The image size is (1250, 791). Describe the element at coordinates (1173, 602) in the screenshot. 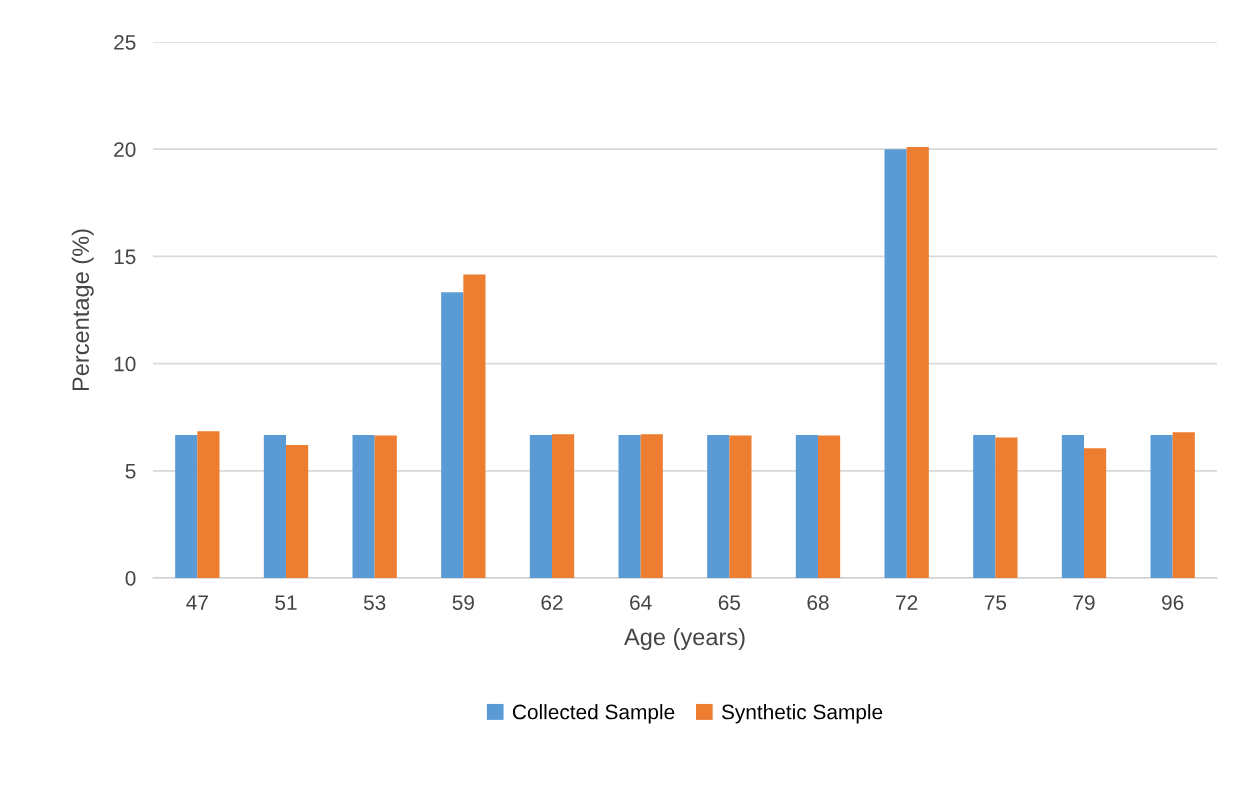

I see `x-tick-label: 96` at that location.